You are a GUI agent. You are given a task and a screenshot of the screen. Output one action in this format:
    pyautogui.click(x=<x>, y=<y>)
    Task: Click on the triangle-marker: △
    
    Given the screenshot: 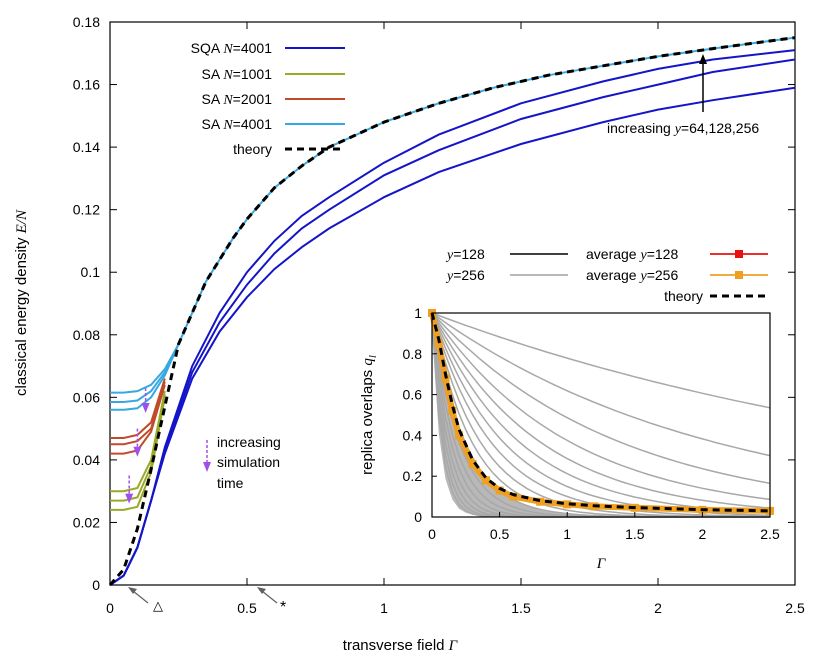 What is the action you would take?
    pyautogui.click(x=158, y=605)
    